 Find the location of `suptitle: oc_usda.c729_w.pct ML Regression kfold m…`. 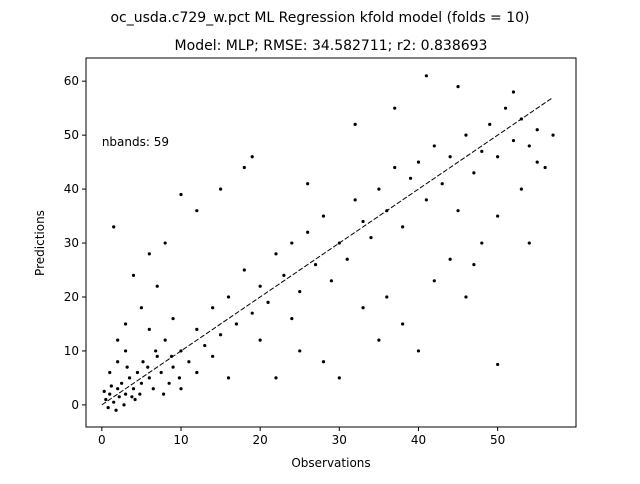

suptitle: oc_usda.c729_w.pct ML Regression kfold m… is located at coordinates (319, 18).